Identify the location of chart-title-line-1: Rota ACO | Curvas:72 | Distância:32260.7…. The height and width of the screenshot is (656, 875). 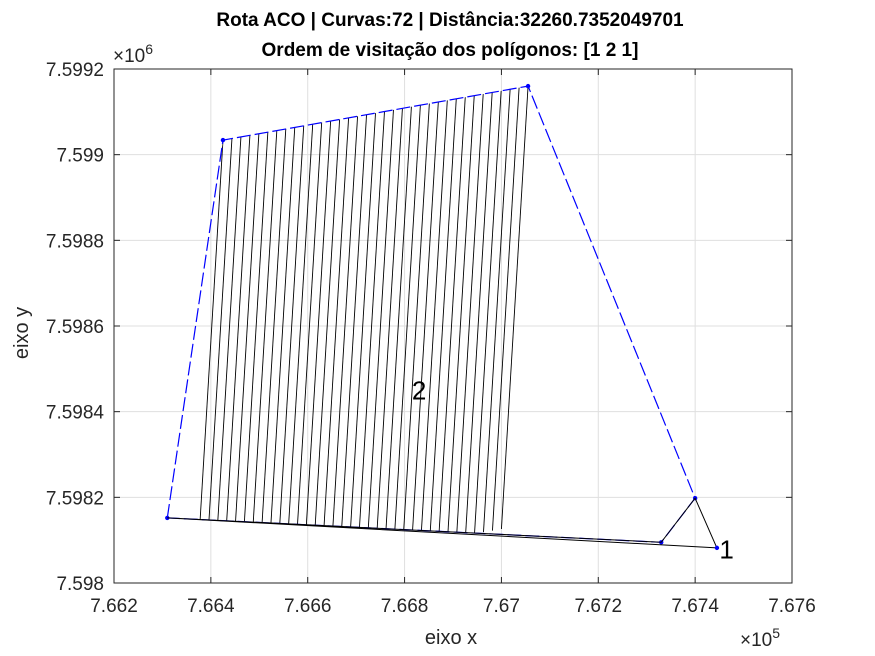
(450, 20).